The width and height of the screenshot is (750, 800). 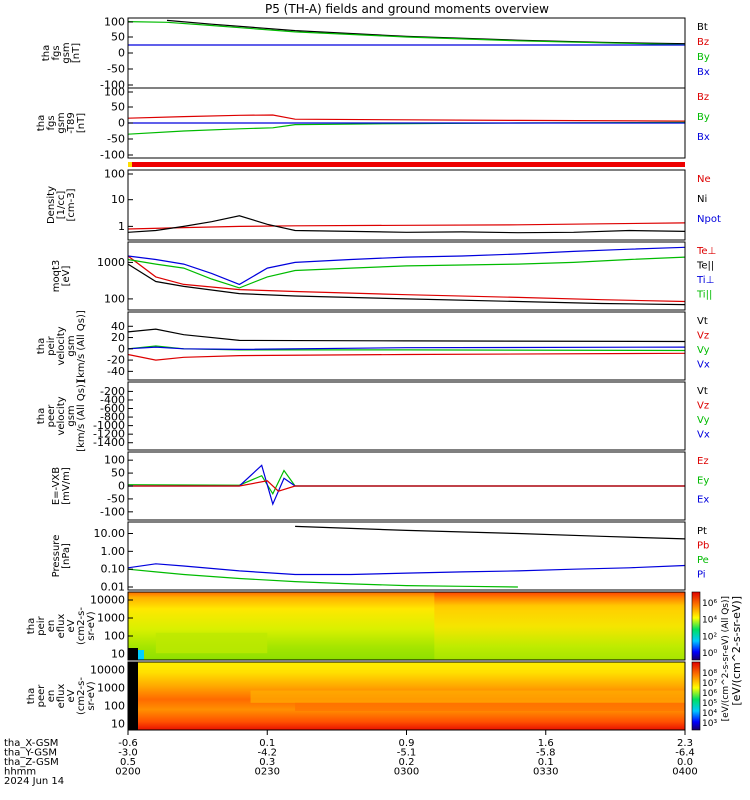 I want to click on legend-Vy: Vy, so click(x=703, y=420).